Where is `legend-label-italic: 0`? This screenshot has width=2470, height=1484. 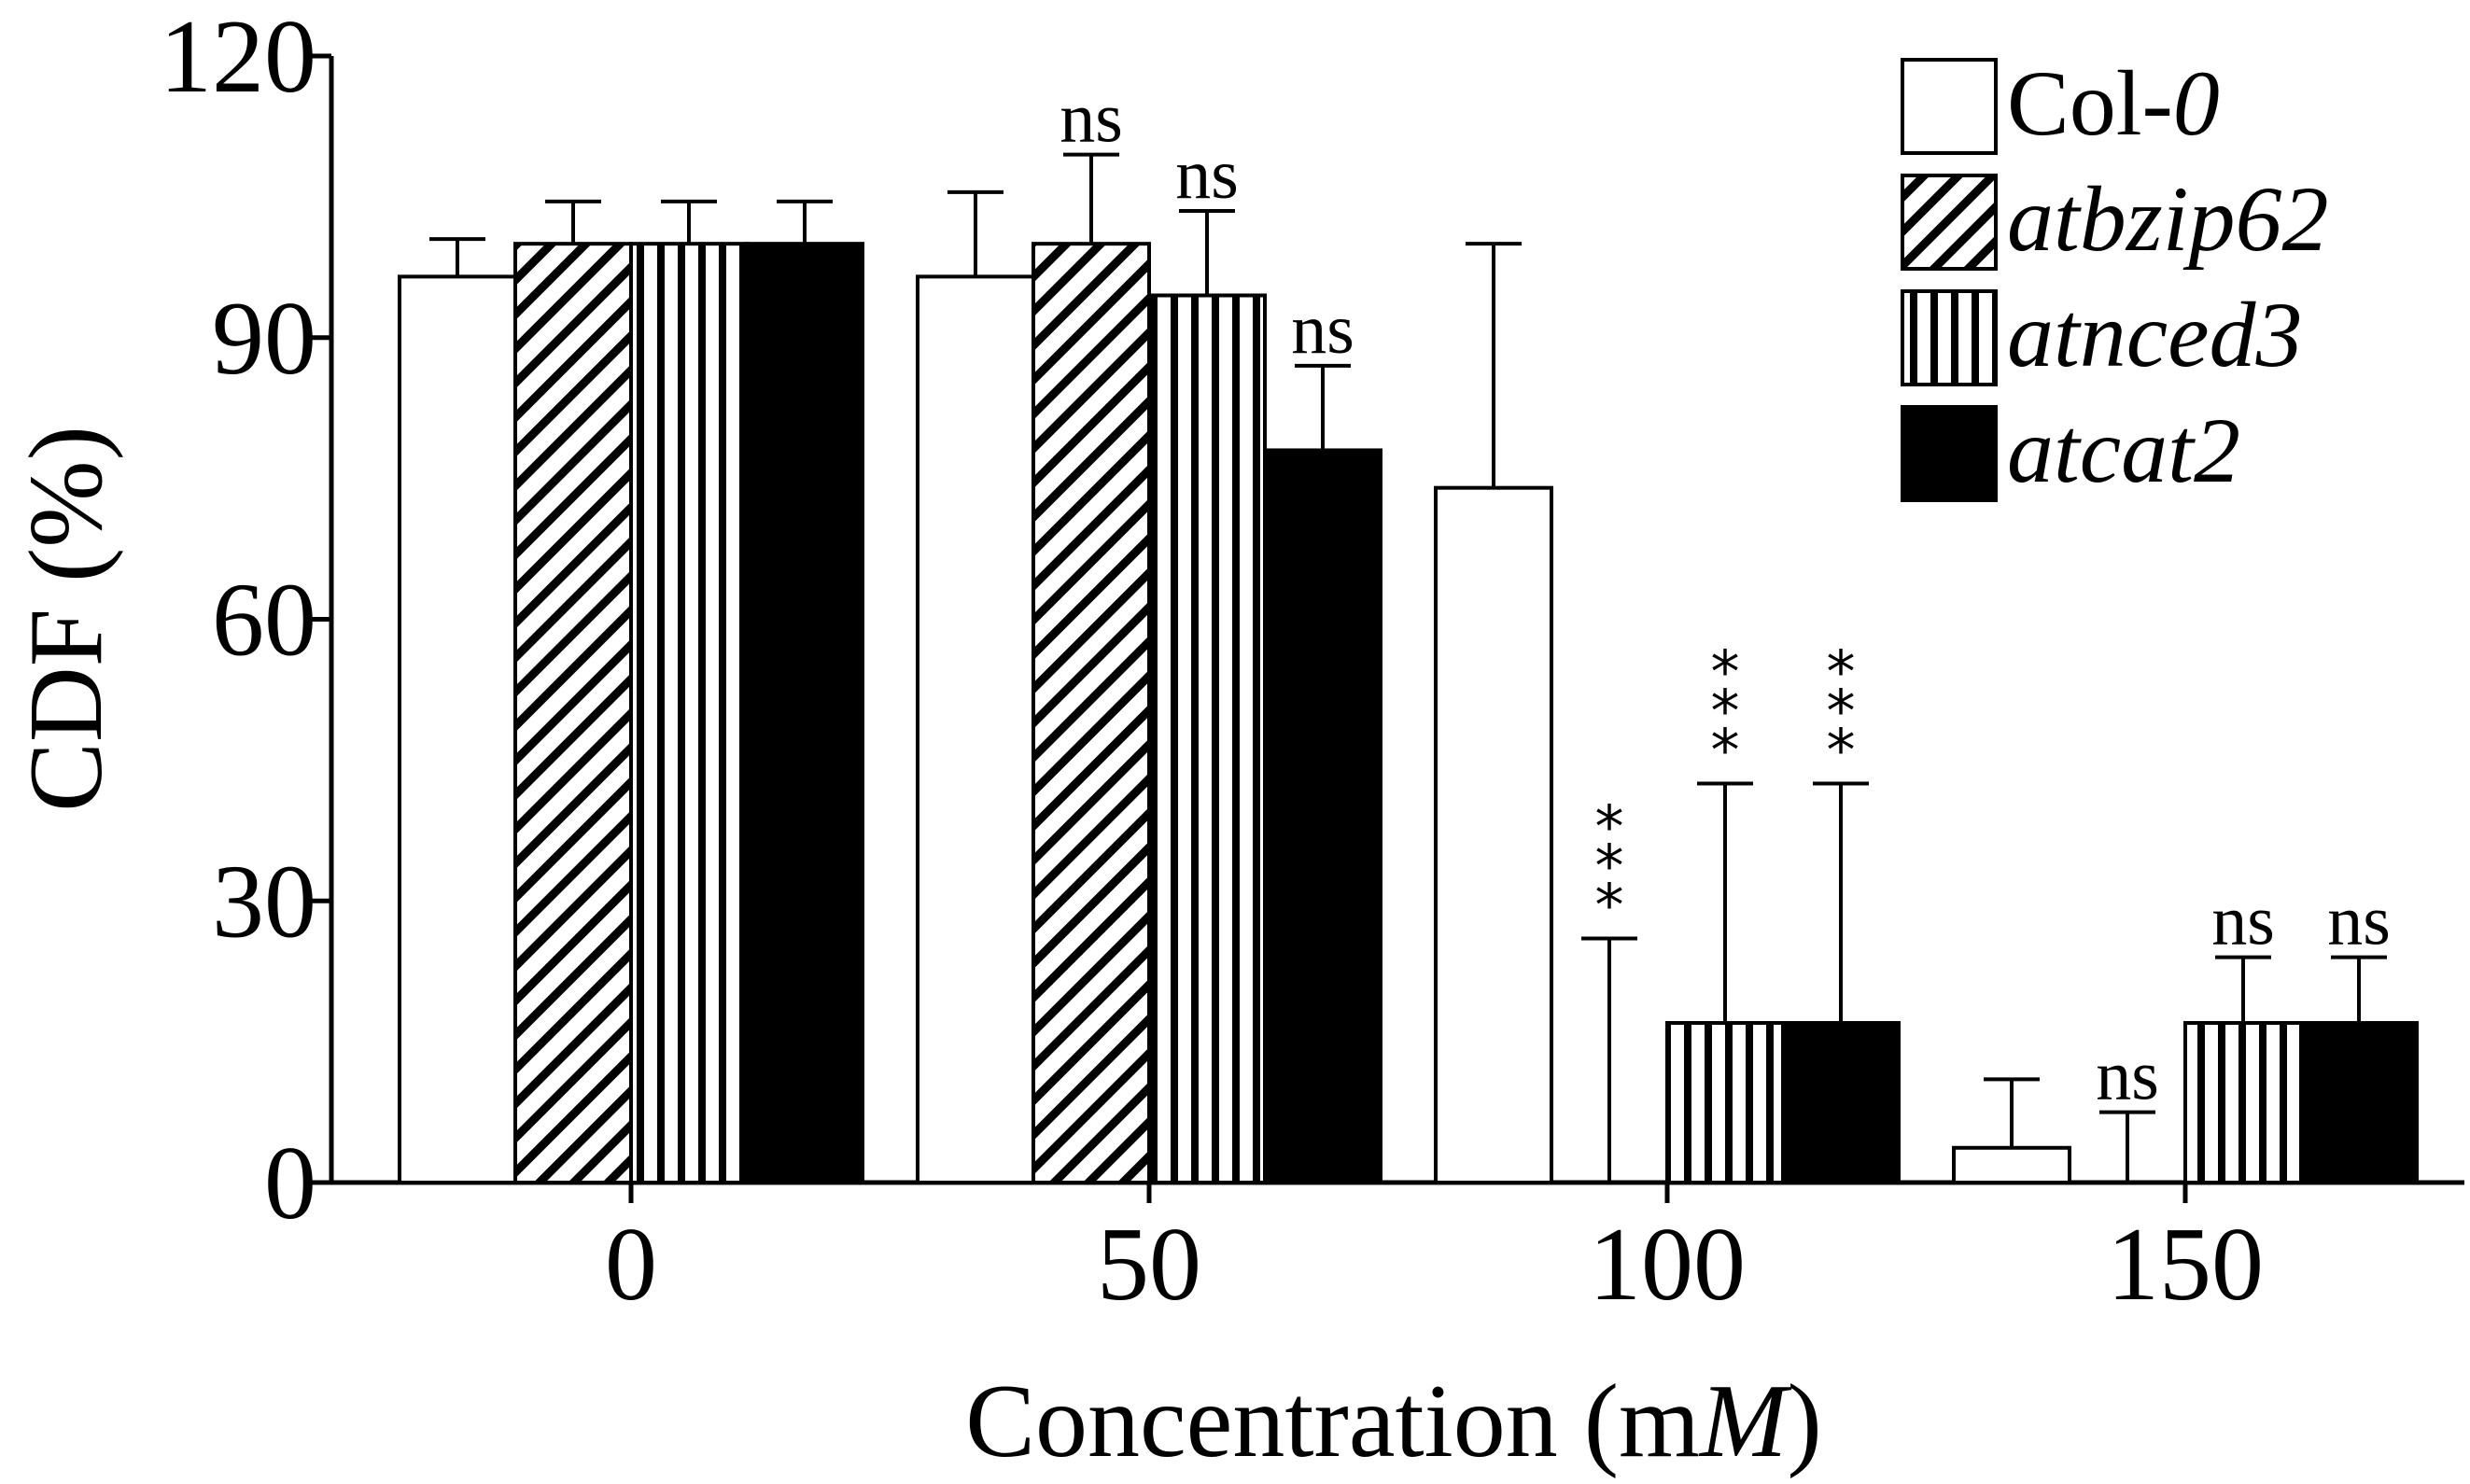
legend-label-italic: 0 is located at coordinates (2197, 103).